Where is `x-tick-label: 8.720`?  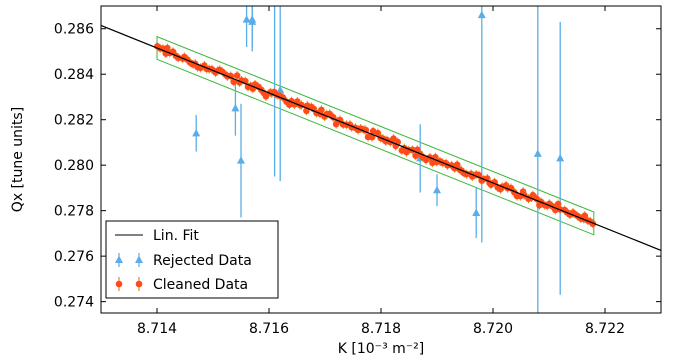 x-tick-label: 8.720 is located at coordinates (493, 329).